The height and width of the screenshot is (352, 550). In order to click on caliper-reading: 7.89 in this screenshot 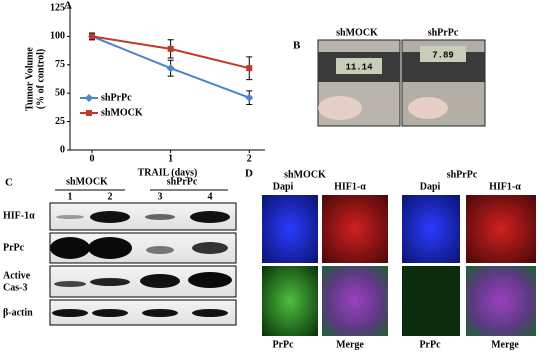, I will do `click(443, 55)`.